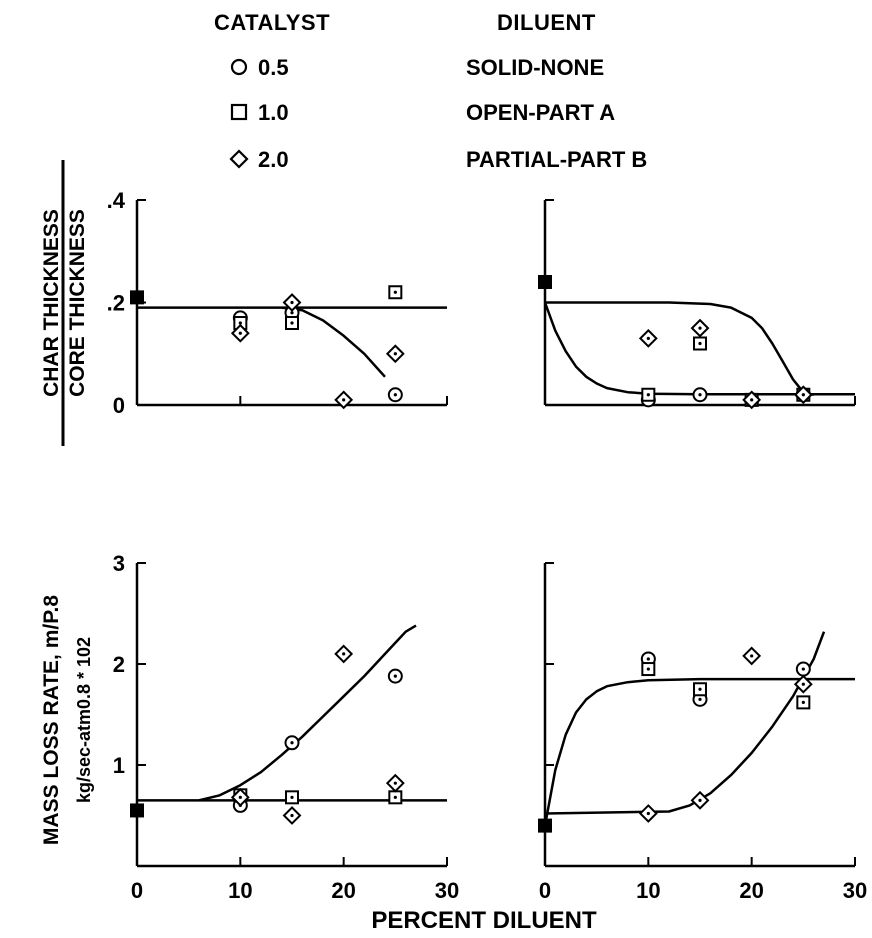 The width and height of the screenshot is (872, 938). Describe the element at coordinates (273, 112) in the screenshot. I see `legend-catalyst-label: 1.0` at that location.